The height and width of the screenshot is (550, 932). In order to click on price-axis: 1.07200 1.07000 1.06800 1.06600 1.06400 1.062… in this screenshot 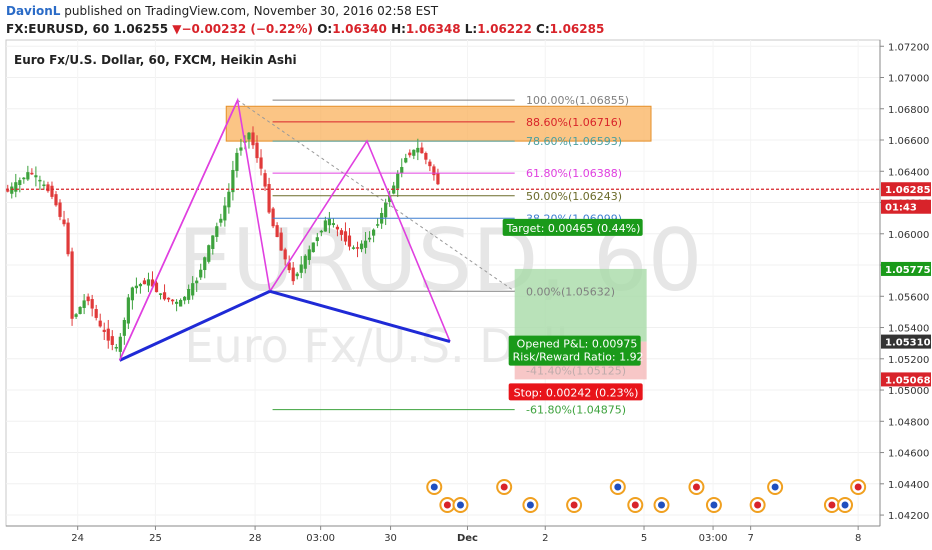, I will do `click(905, 283)`.